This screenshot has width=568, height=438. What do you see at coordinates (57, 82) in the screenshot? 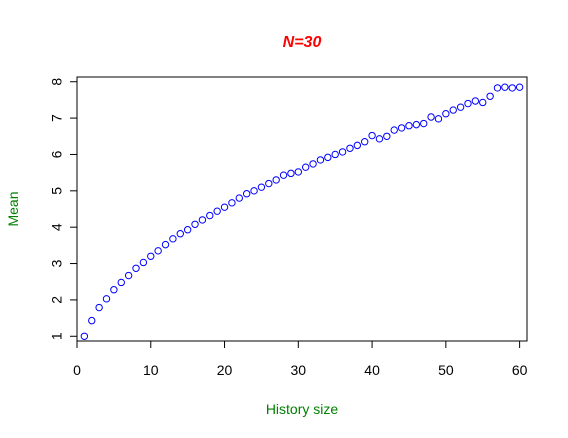
I see `y-tick-label: 8` at bounding box center [57, 82].